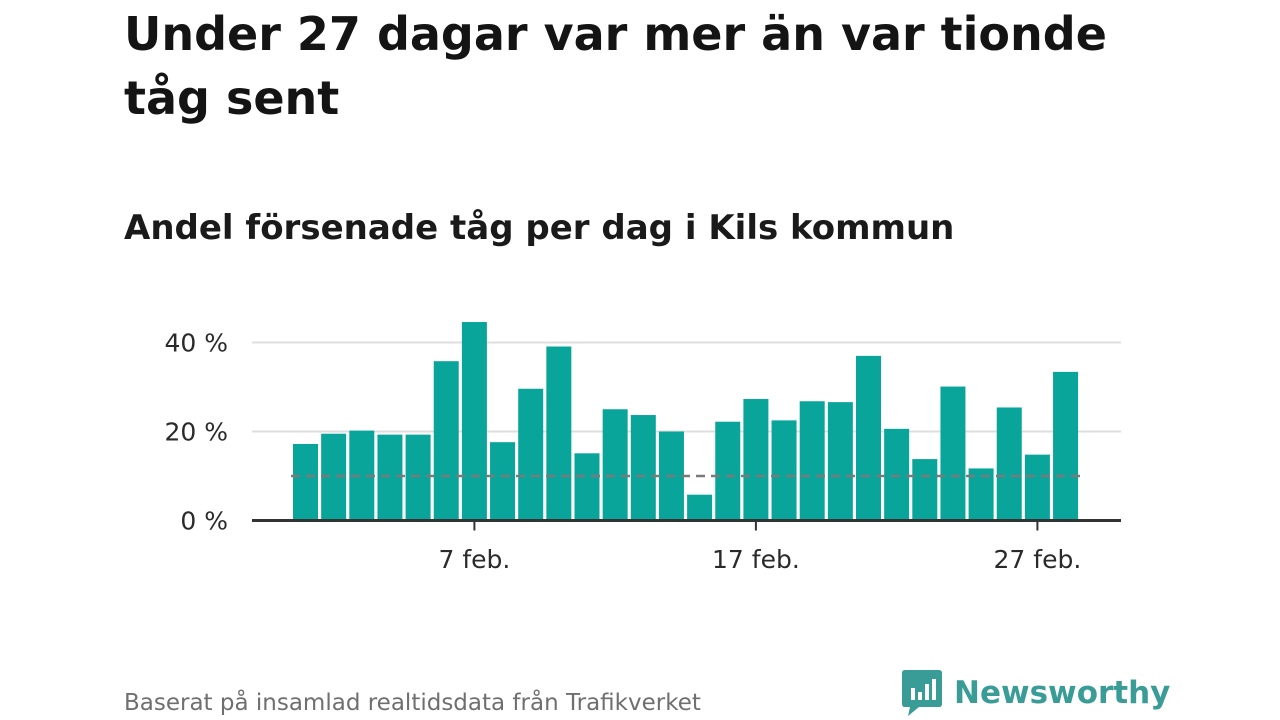 This screenshot has height=720, width=1280. I want to click on x-tick-label: 7 feb., so click(474, 559).